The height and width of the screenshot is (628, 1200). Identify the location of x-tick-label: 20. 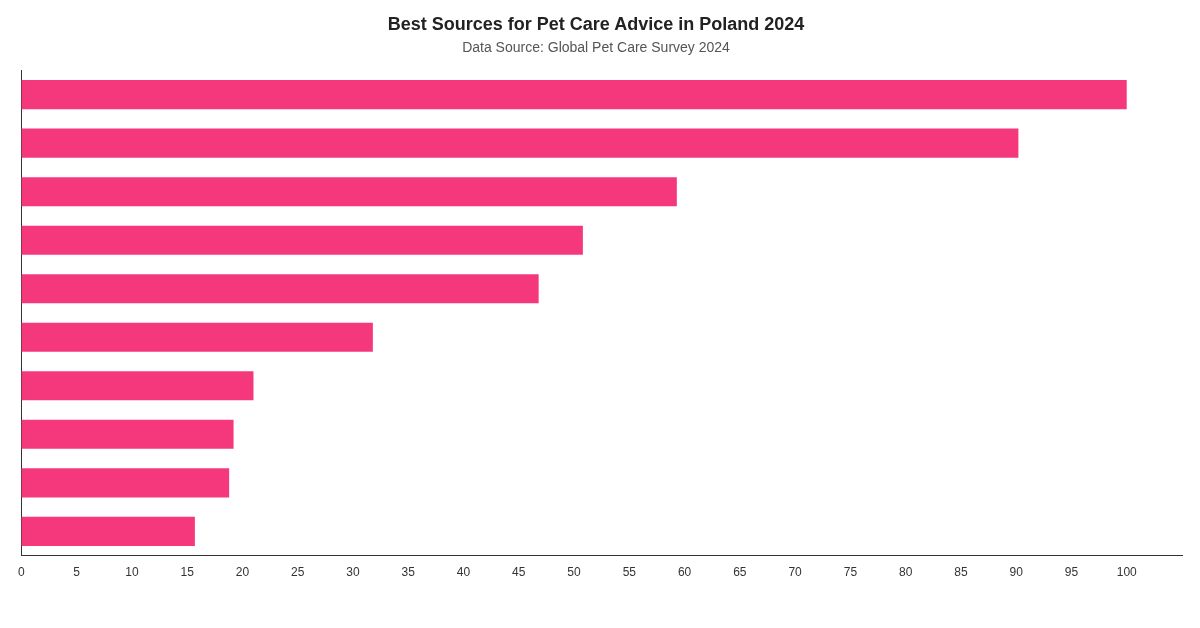
(242, 572).